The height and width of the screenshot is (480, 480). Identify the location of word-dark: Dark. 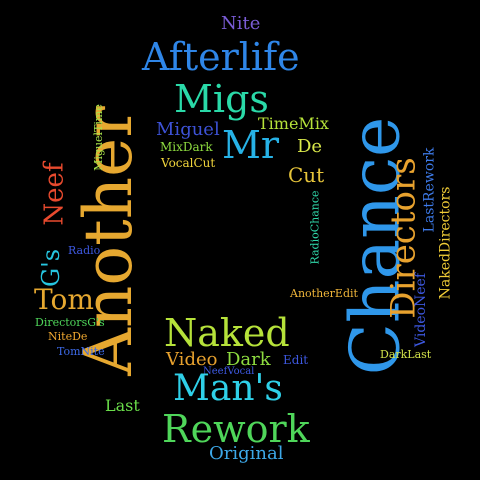
(248, 359).